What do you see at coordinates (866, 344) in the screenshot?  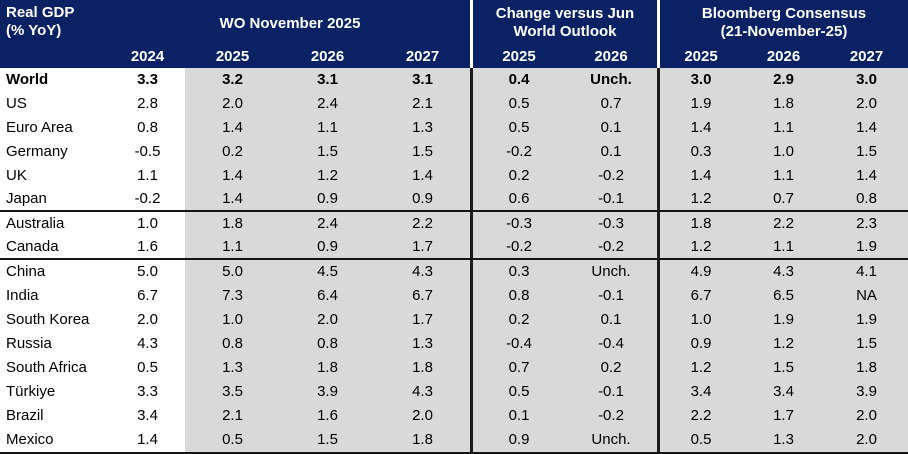 I see `value-cell-bbg-2027: 1.5` at bounding box center [866, 344].